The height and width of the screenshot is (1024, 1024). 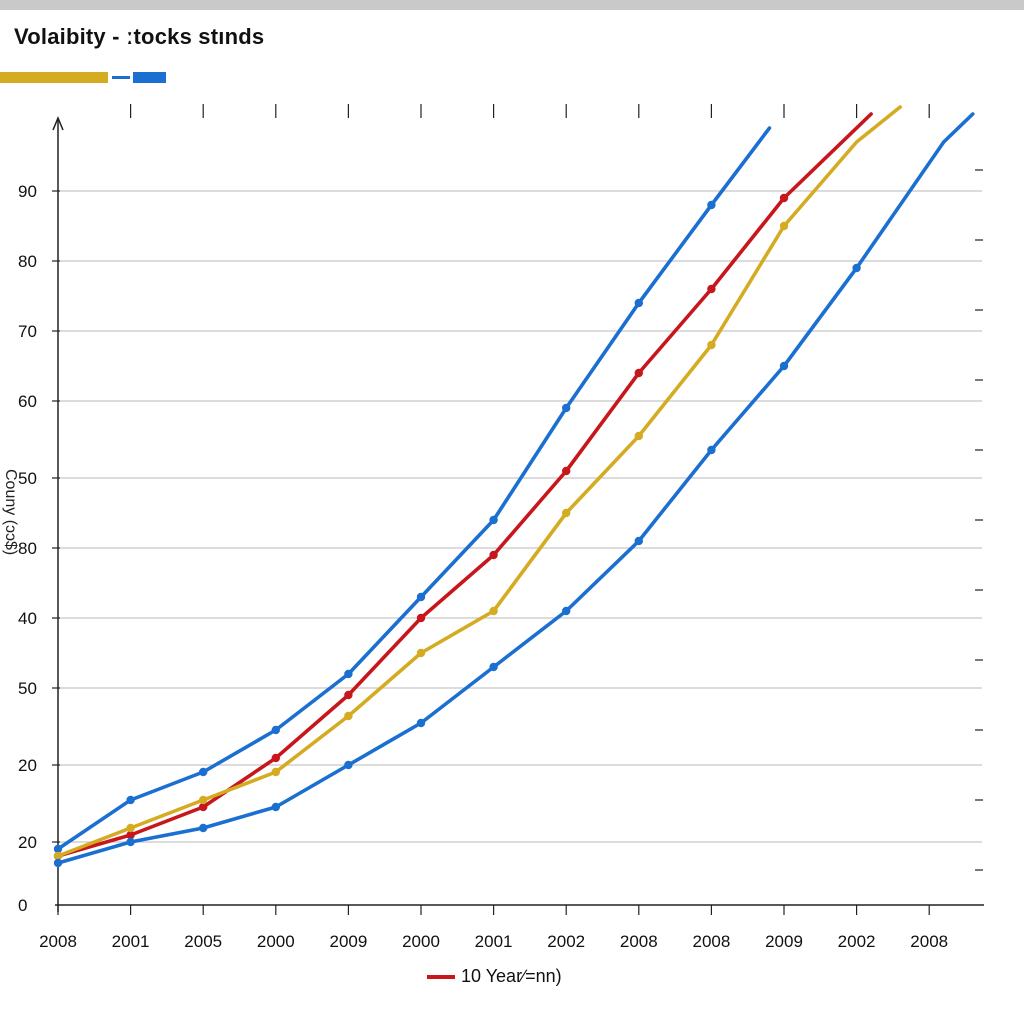 What do you see at coordinates (511, 976) in the screenshot?
I see `legend-label: 10 Year∕=nn)` at bounding box center [511, 976].